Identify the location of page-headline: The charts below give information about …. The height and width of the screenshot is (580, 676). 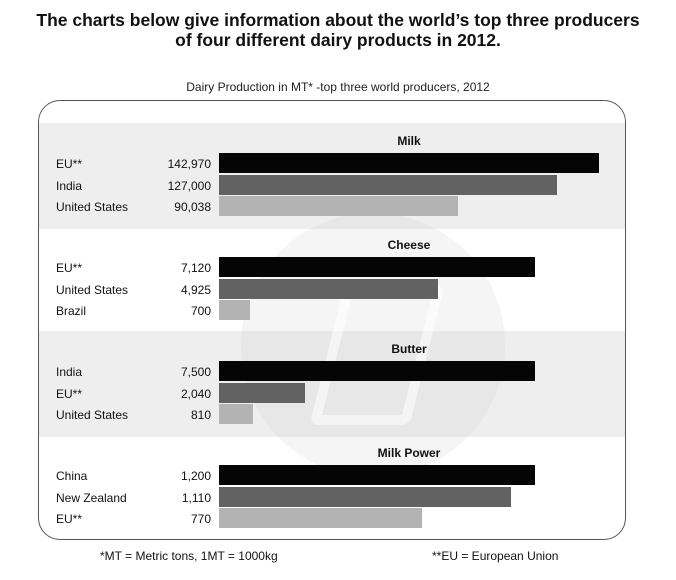
(338, 30).